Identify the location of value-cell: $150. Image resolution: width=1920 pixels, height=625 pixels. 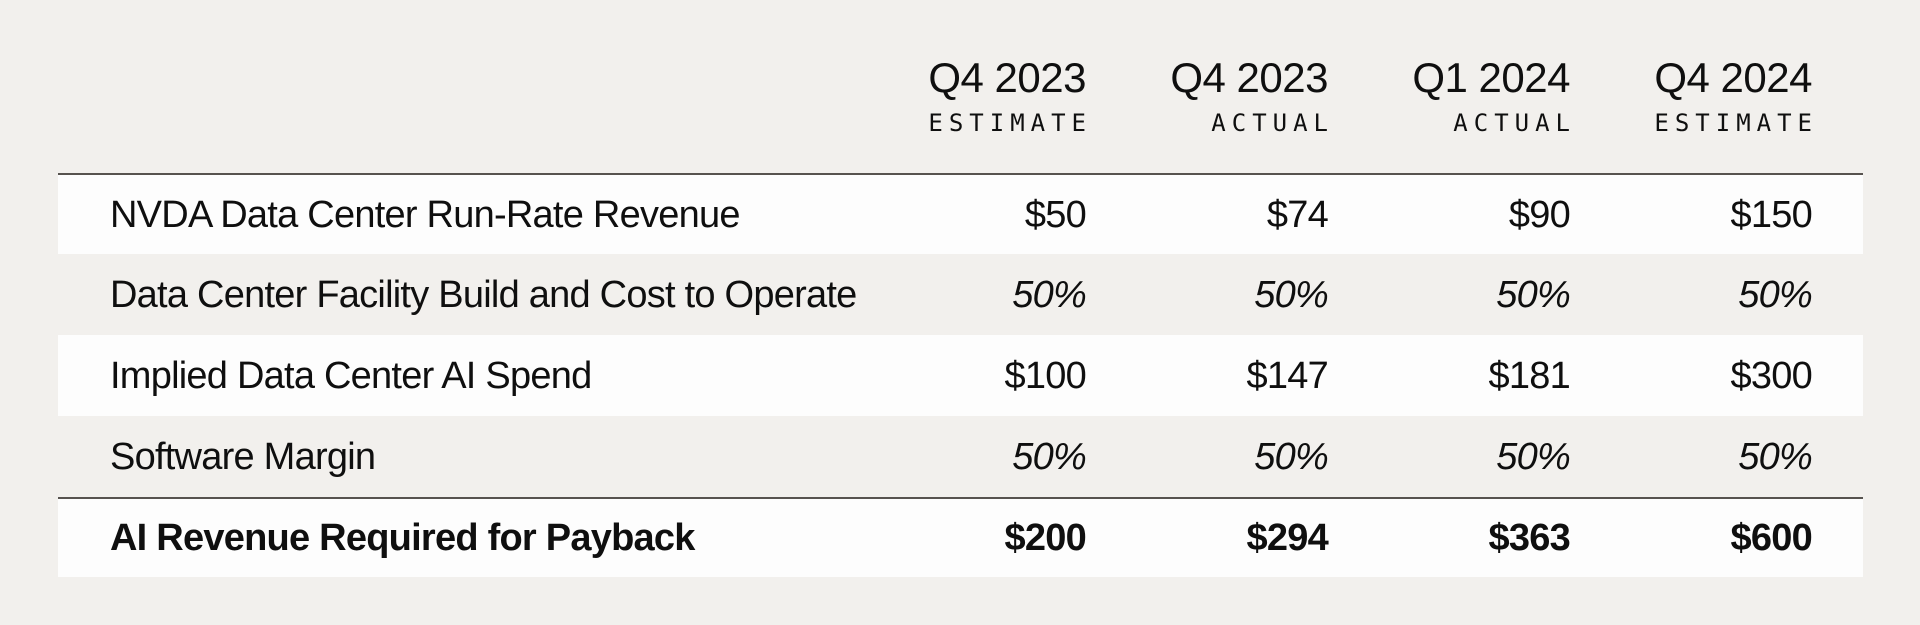
(1771, 214).